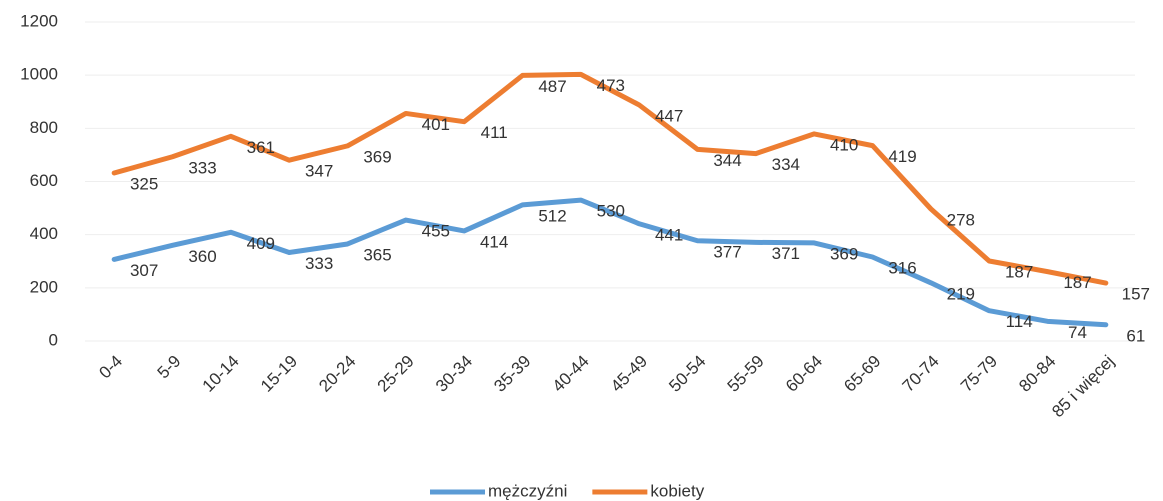 Image resolution: width=1163 pixels, height=501 pixels. I want to click on data-label: 487, so click(552, 86).